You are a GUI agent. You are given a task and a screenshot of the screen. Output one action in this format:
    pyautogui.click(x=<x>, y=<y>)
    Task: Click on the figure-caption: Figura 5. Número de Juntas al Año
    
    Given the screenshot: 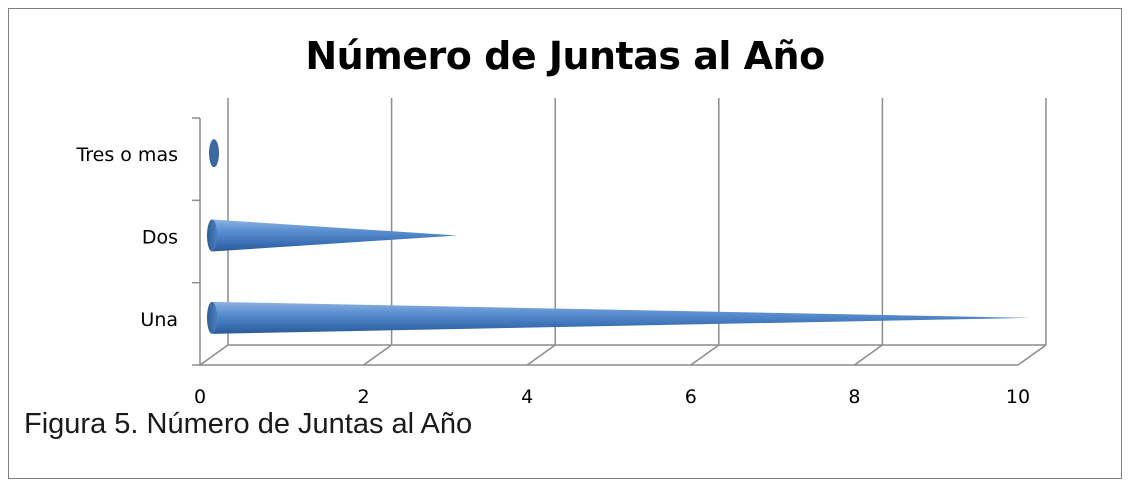 What is the action you would take?
    pyautogui.click(x=248, y=424)
    